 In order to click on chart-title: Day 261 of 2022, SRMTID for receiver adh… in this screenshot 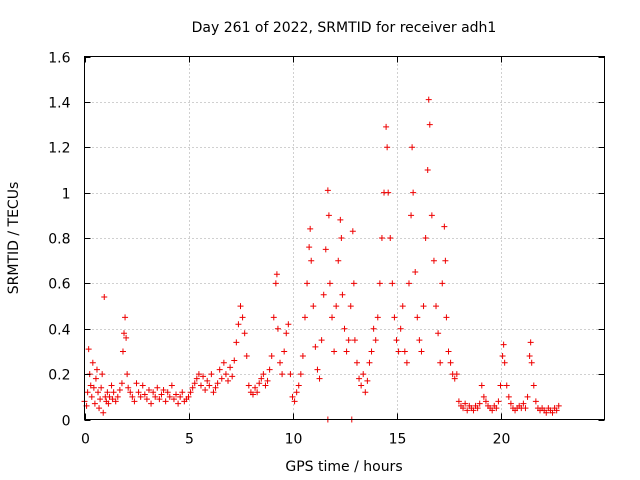, I will do `click(344, 28)`.